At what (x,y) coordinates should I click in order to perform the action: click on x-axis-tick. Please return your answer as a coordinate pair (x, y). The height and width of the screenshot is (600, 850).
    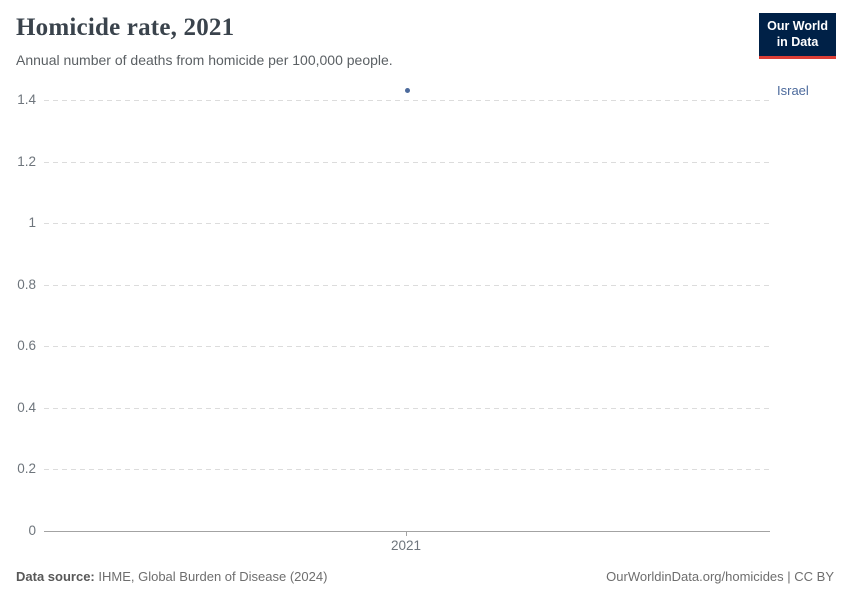
    Looking at the image, I should click on (406, 533).